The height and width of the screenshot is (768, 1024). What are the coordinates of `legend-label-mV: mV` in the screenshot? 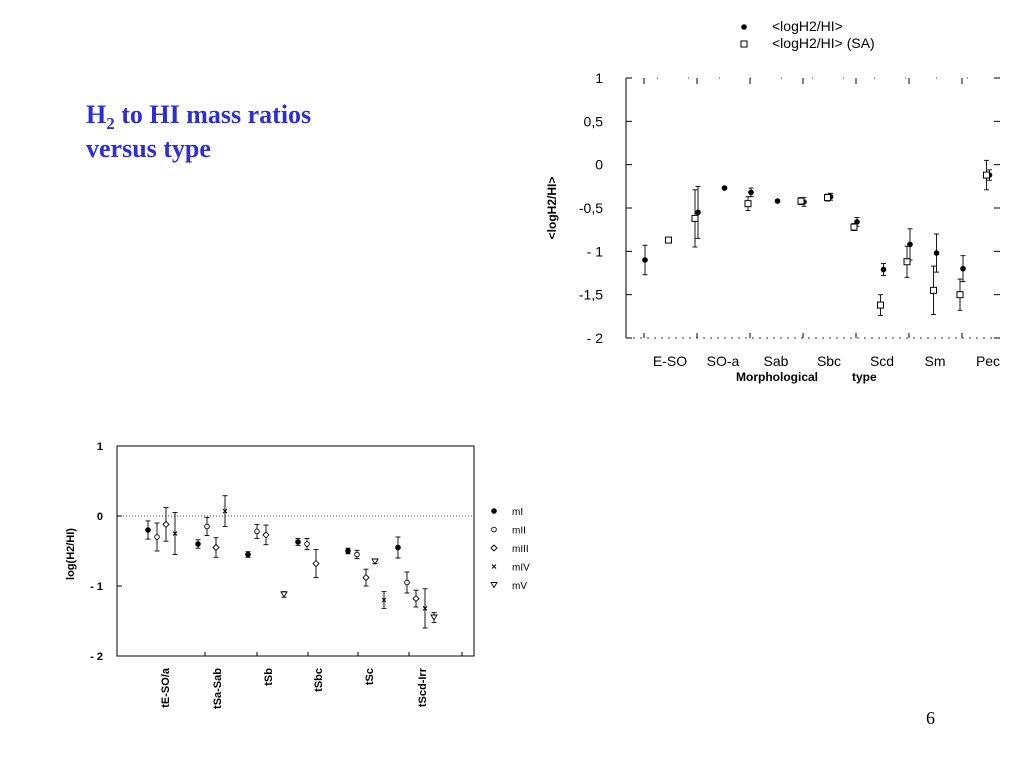 It's located at (519, 586).